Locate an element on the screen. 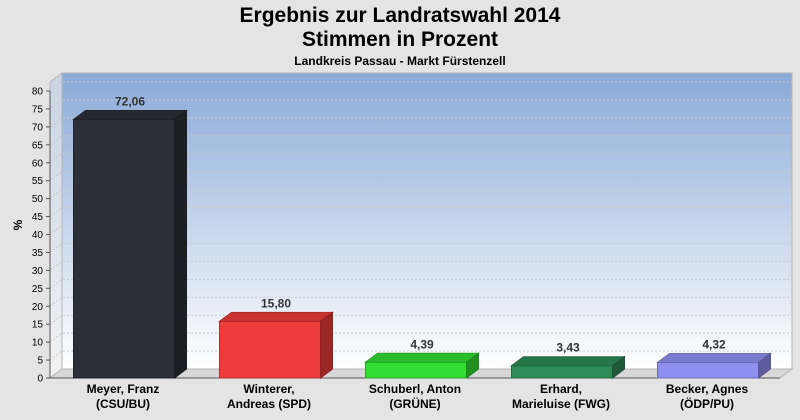  y-tick-label: 20 is located at coordinates (38, 307).